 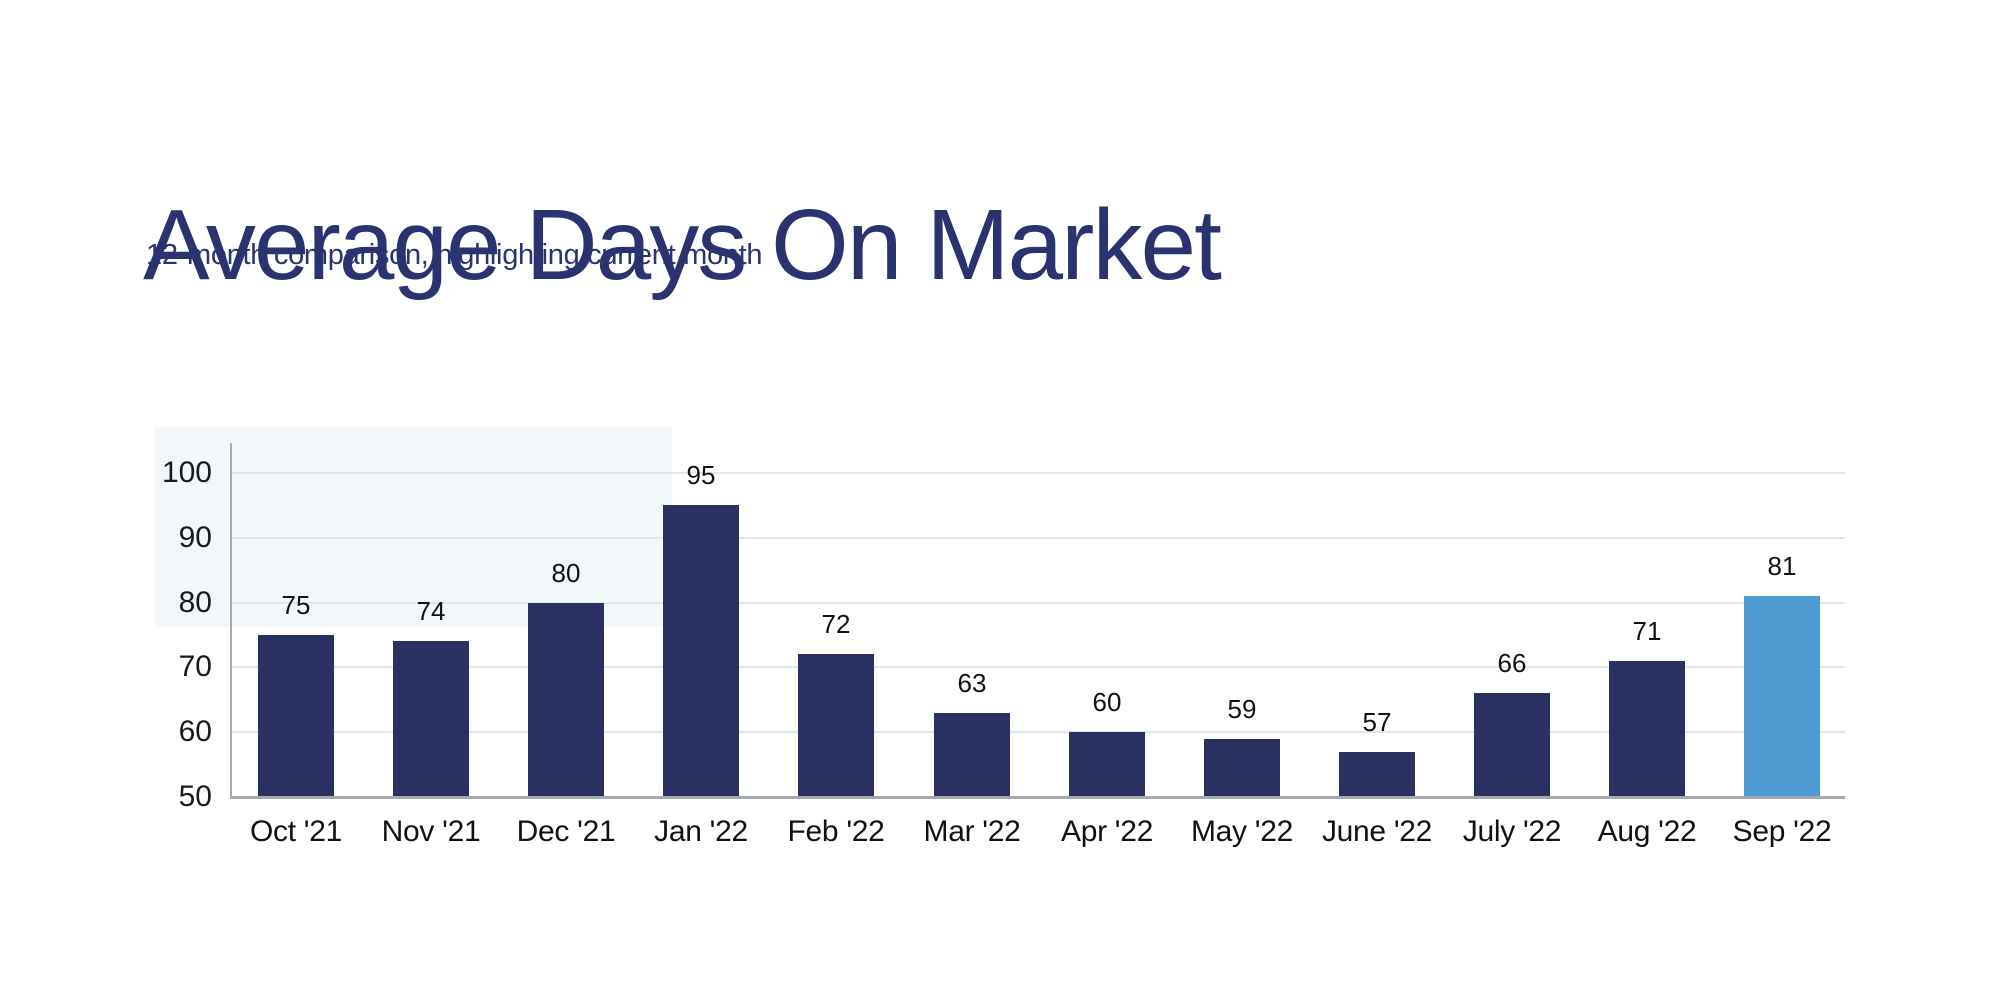 I want to click on y-axis-tick-label: 70, so click(x=195, y=666).